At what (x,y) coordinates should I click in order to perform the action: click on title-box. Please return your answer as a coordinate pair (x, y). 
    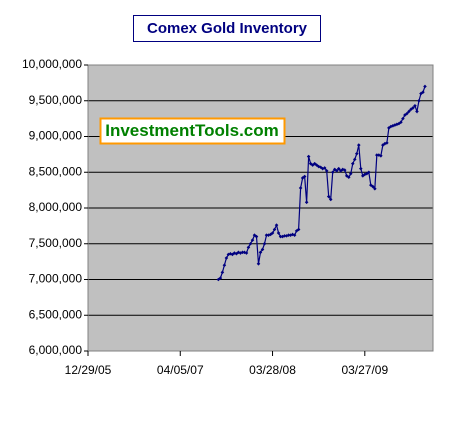
    Looking at the image, I should click on (227, 28).